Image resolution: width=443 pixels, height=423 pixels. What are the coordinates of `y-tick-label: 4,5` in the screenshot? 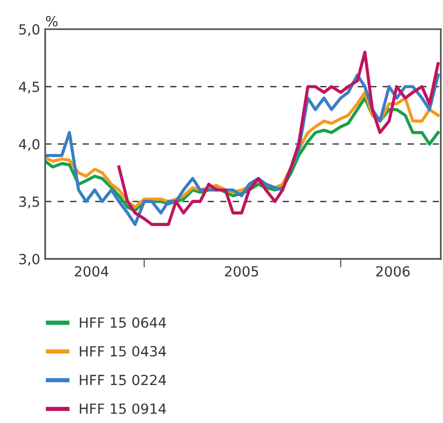 It's located at (29, 88).